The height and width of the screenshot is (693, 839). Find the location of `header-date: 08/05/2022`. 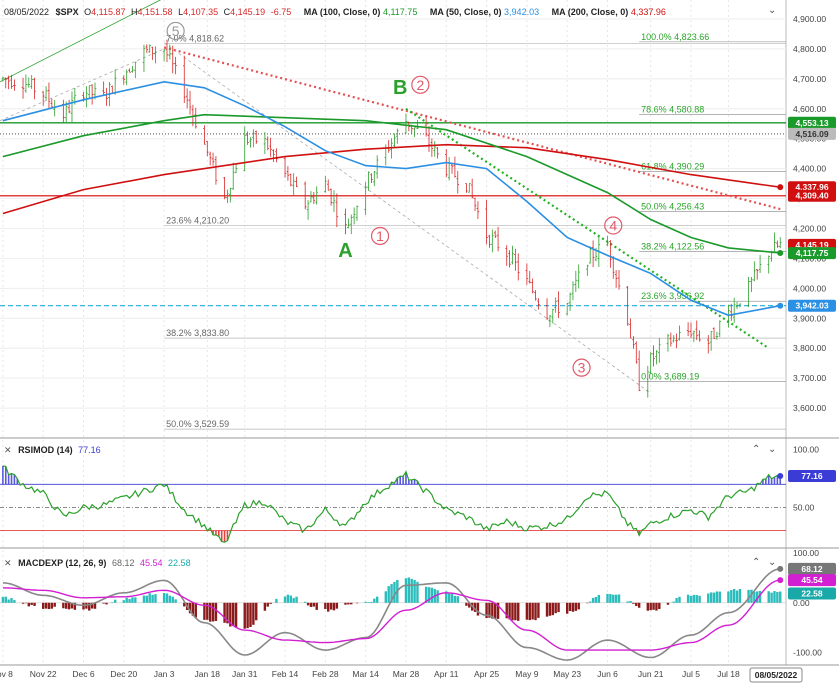

header-date: 08/05/2022 is located at coordinates (26, 12).